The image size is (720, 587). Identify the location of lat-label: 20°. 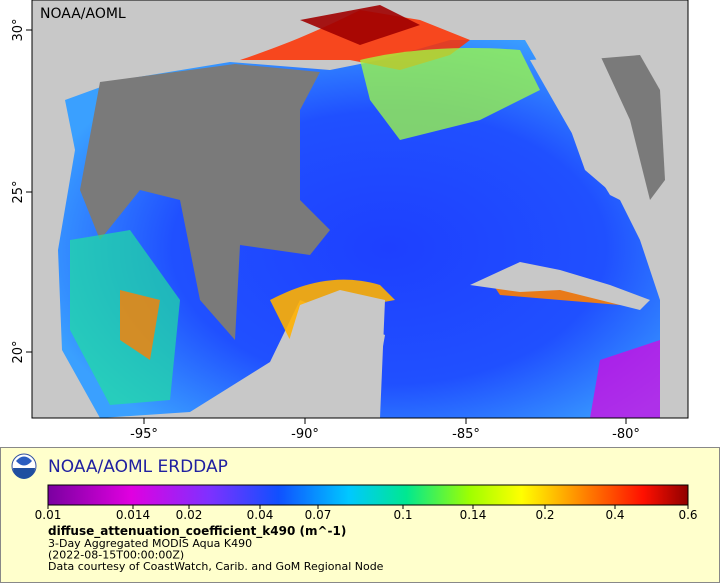
(18, 351).